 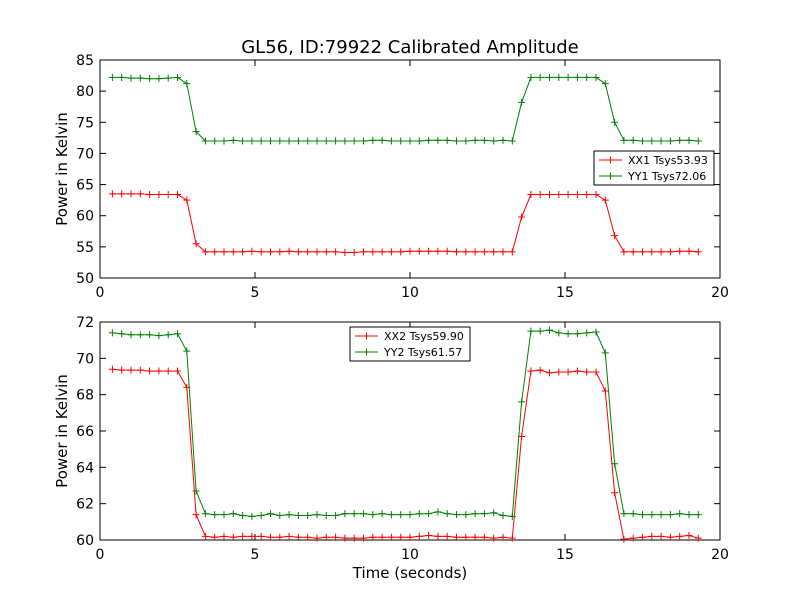 What do you see at coordinates (255, 555) in the screenshot?
I see `x-tick-label: 5` at bounding box center [255, 555].